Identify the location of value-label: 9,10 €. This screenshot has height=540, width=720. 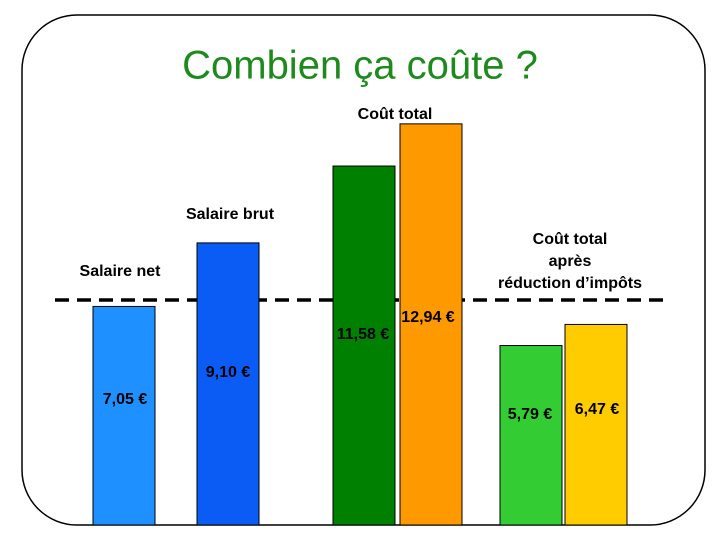
(228, 372).